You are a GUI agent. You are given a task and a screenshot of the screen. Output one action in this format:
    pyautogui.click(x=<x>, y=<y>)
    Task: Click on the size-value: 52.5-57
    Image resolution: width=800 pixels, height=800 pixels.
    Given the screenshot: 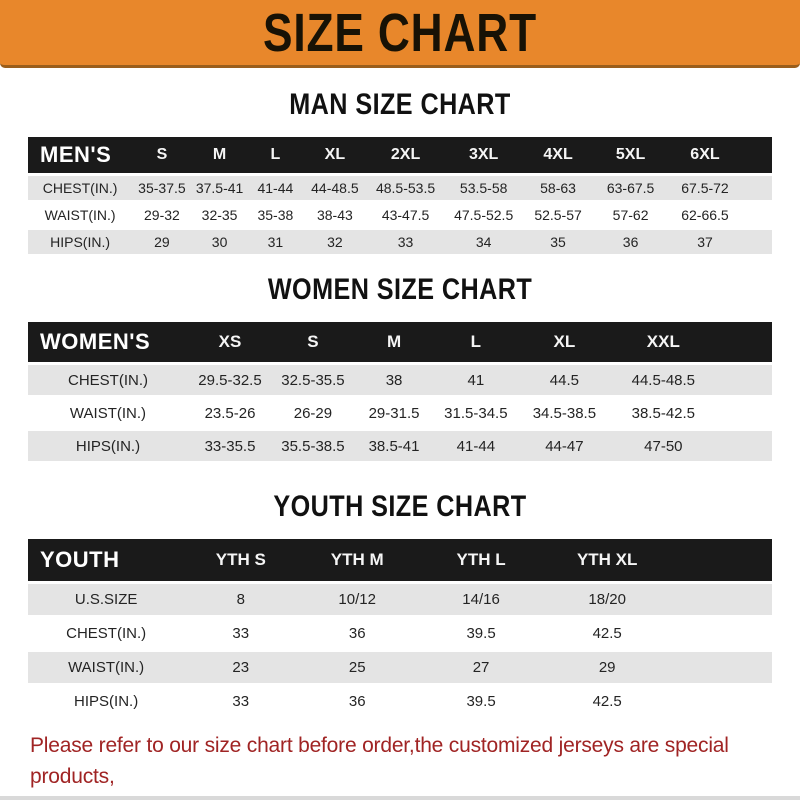 What is the action you would take?
    pyautogui.click(x=558, y=215)
    